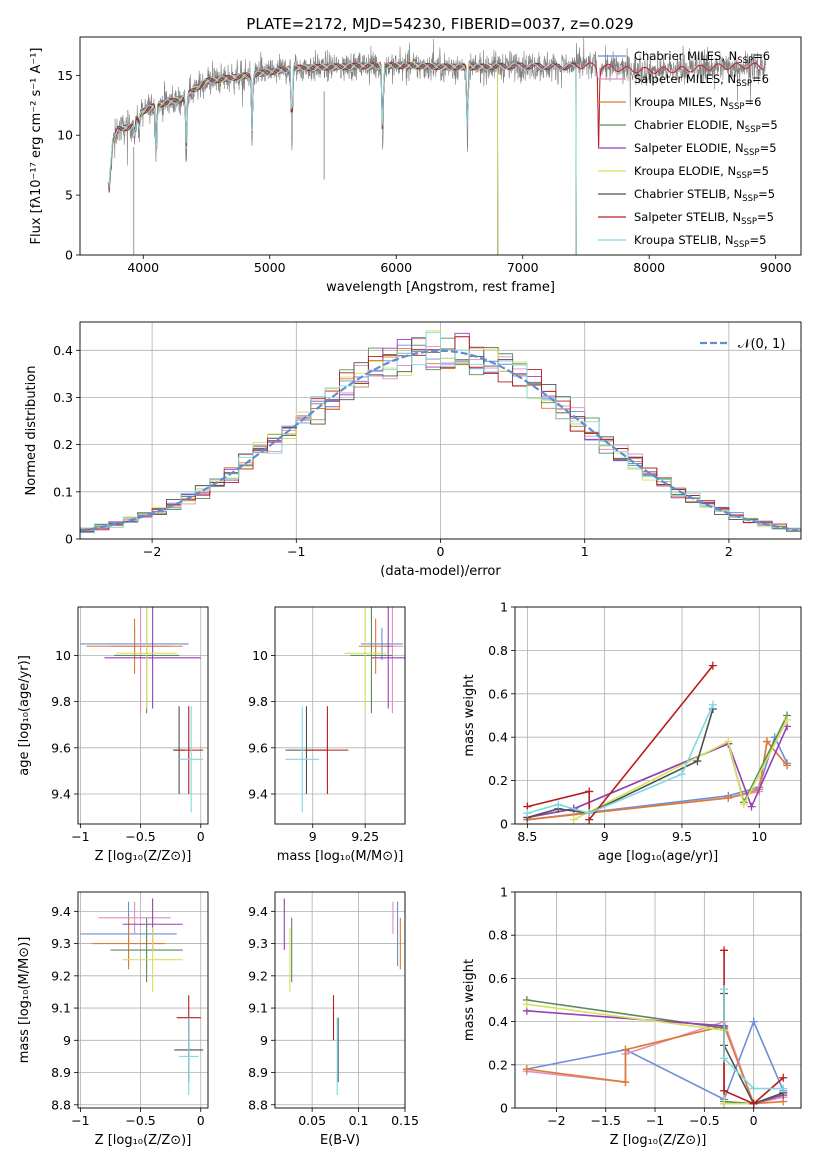 This screenshot has height=1170, width=819. I want to click on x-tick-label: 9.25, so click(365, 836).